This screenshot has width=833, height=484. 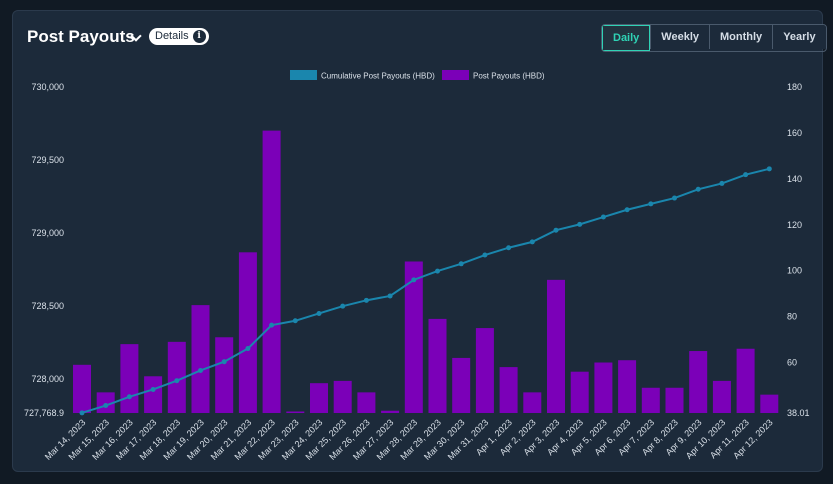 I want to click on y-right-tick-label: 180, so click(x=794, y=87).